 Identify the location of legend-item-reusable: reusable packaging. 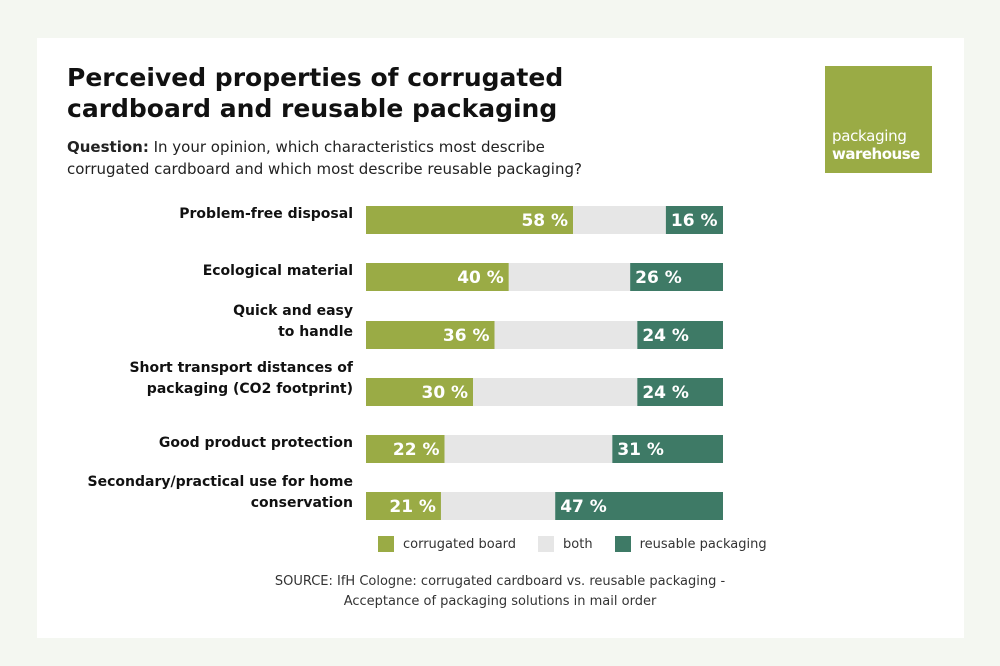
(690, 544).